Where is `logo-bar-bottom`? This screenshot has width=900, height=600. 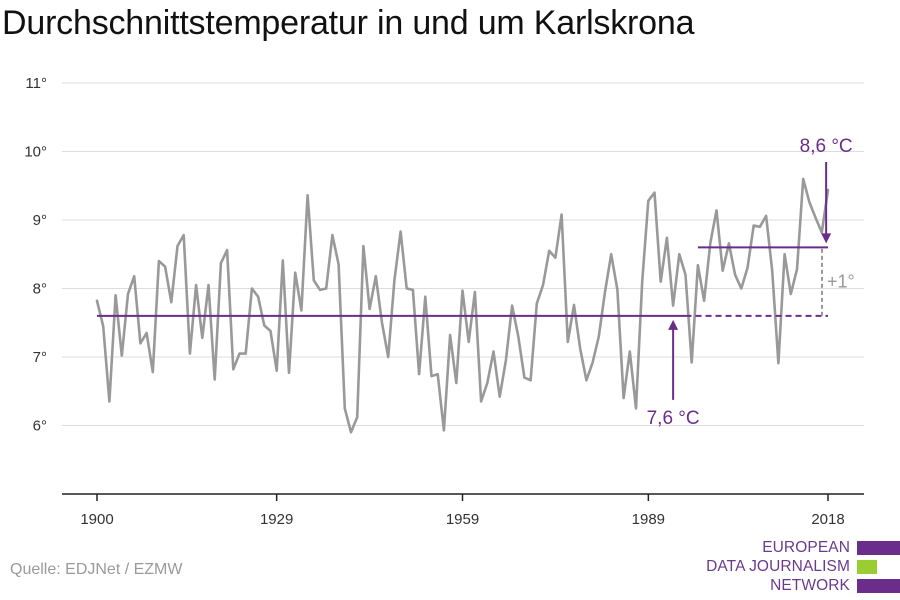 logo-bar-bottom is located at coordinates (878, 586).